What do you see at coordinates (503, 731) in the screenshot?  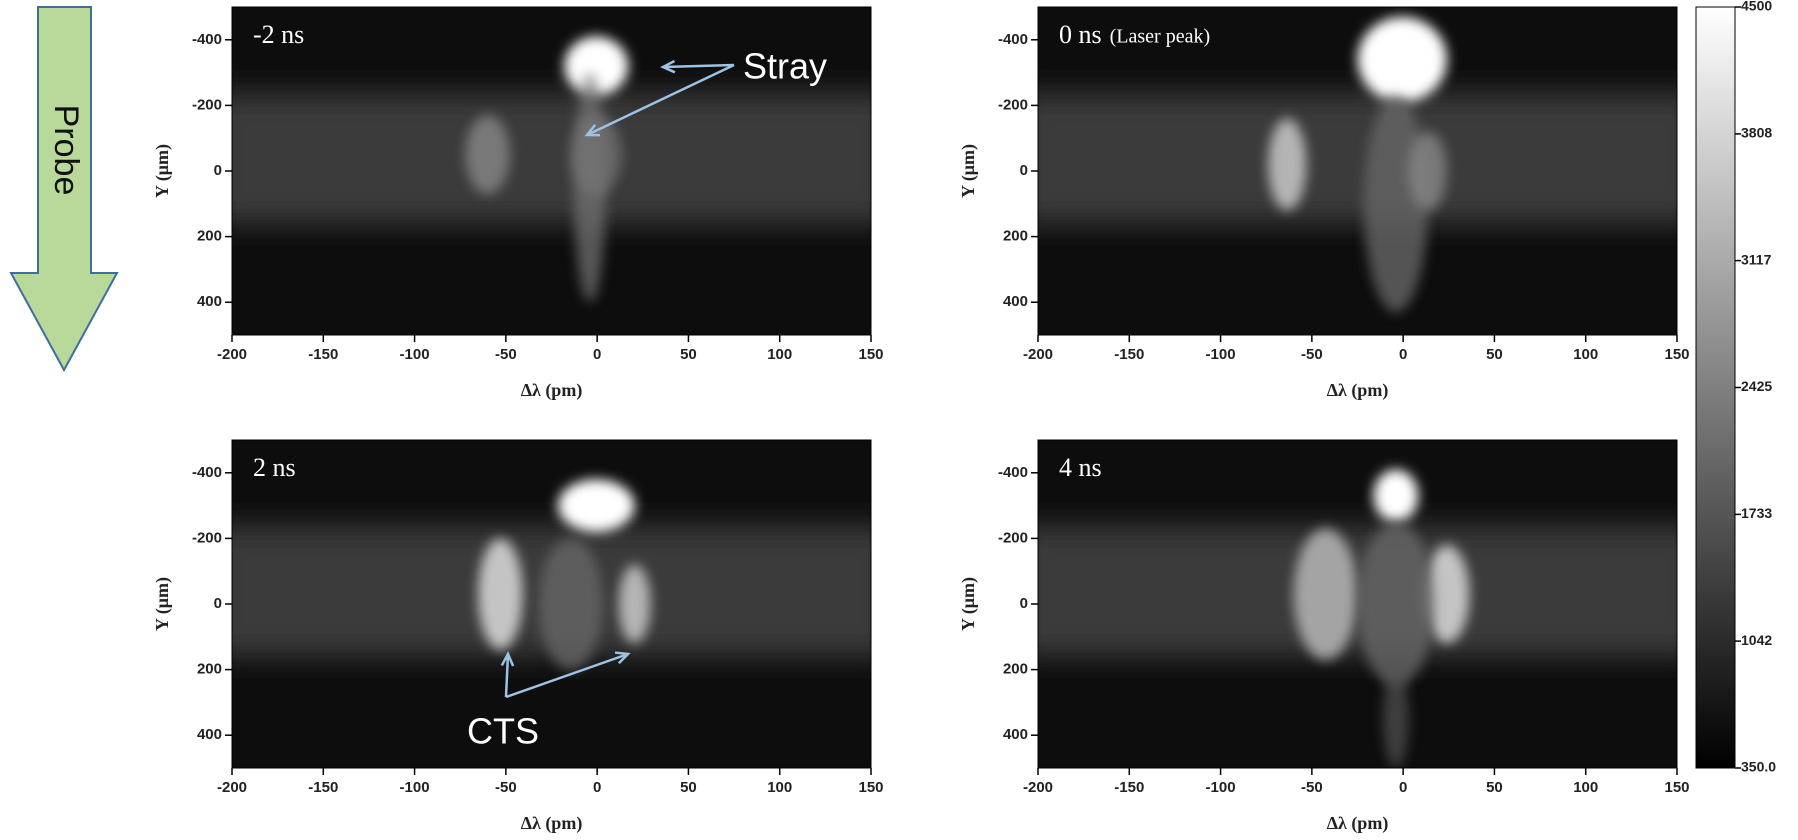 I see `annotation: CTS` at bounding box center [503, 731].